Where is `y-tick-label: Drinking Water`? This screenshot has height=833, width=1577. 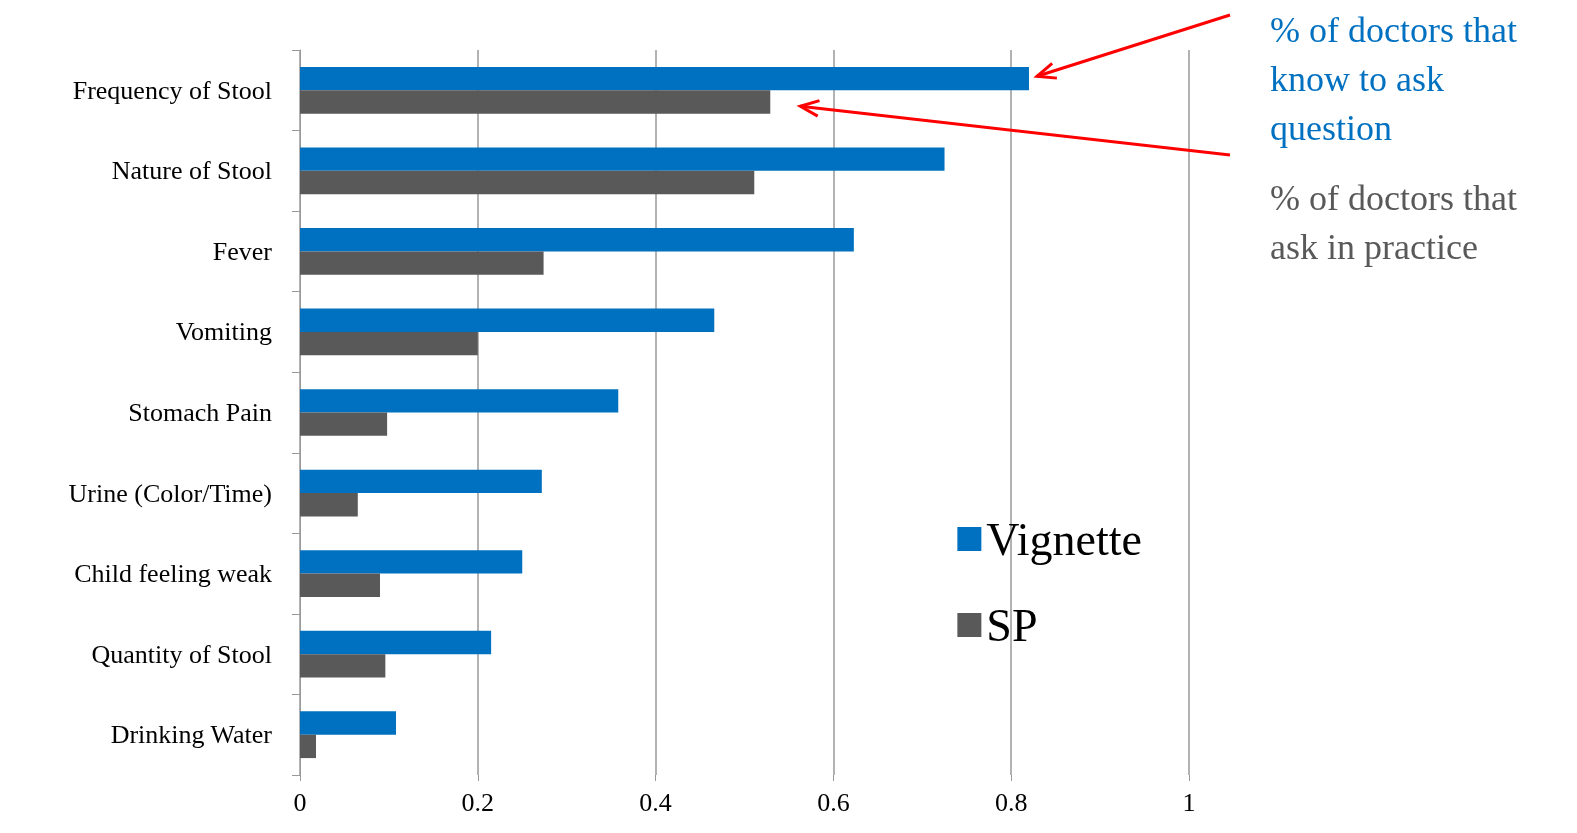 y-tick-label: Drinking Water is located at coordinates (191, 735).